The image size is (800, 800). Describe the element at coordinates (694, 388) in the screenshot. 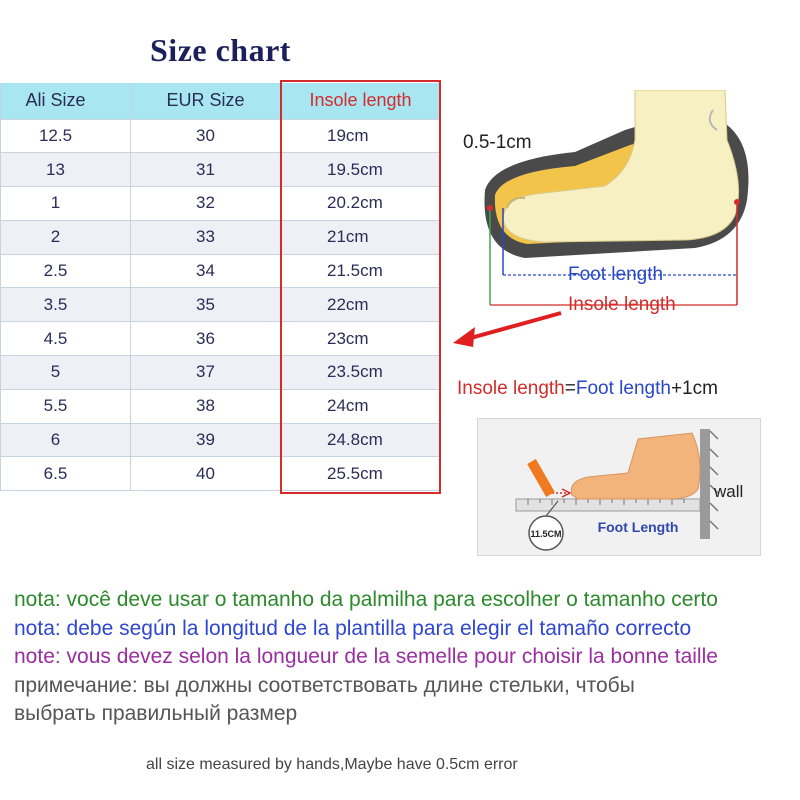

I see `formula-plus: +1cm` at that location.